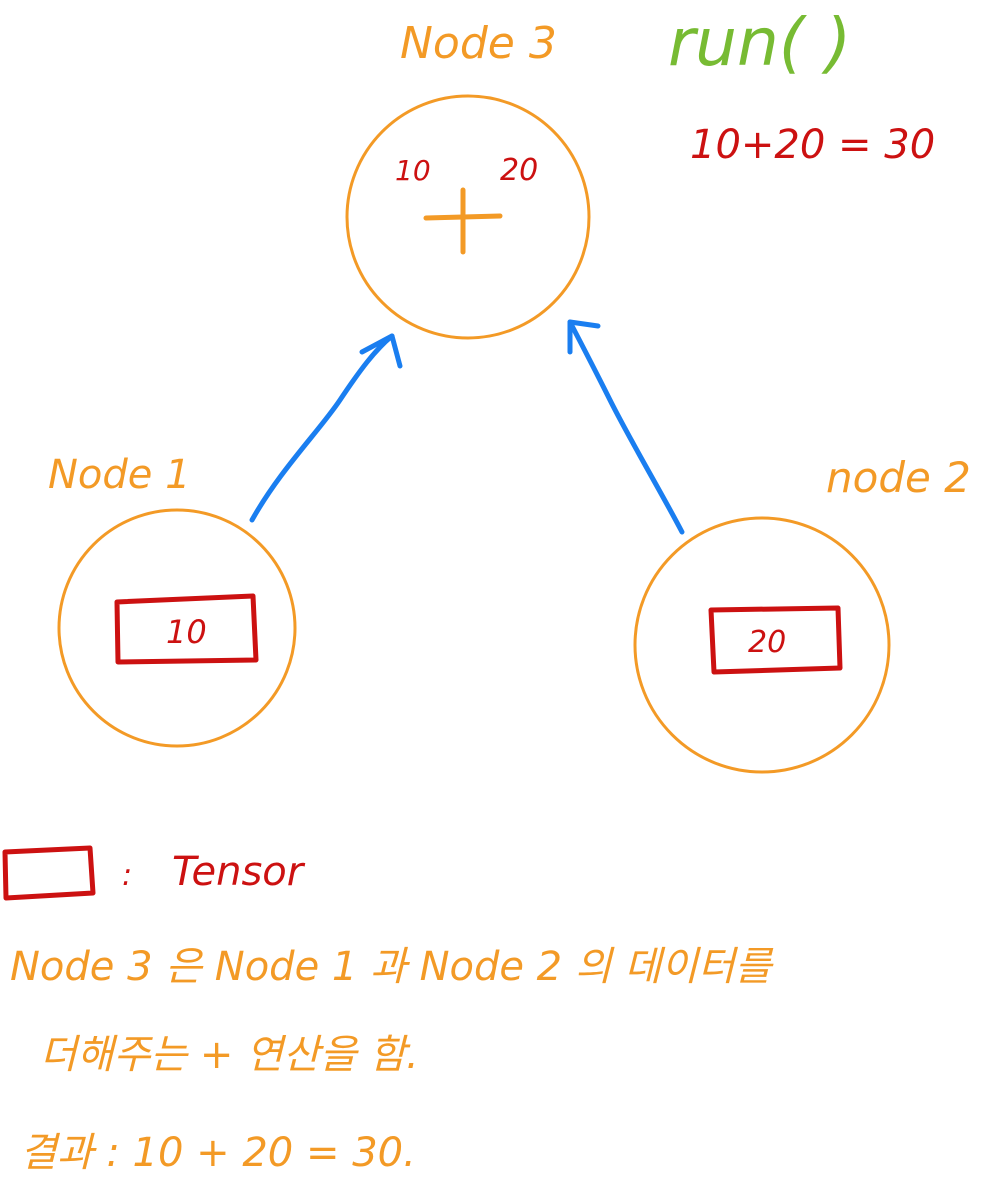 The width and height of the screenshot is (1000, 1179). What do you see at coordinates (127, 875) in the screenshot?
I see `legend-colon: :` at bounding box center [127, 875].